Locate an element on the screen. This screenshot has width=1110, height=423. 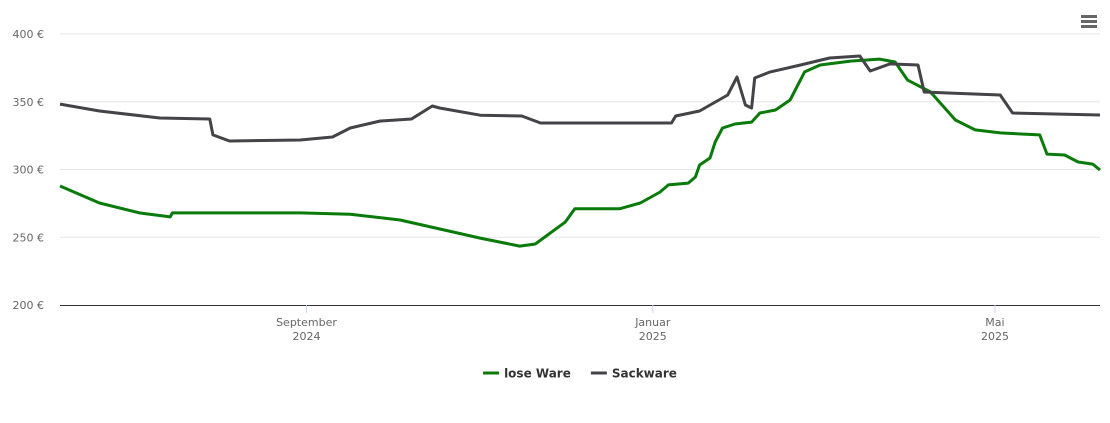
legend: lose Ware Sackware is located at coordinates (580, 374).